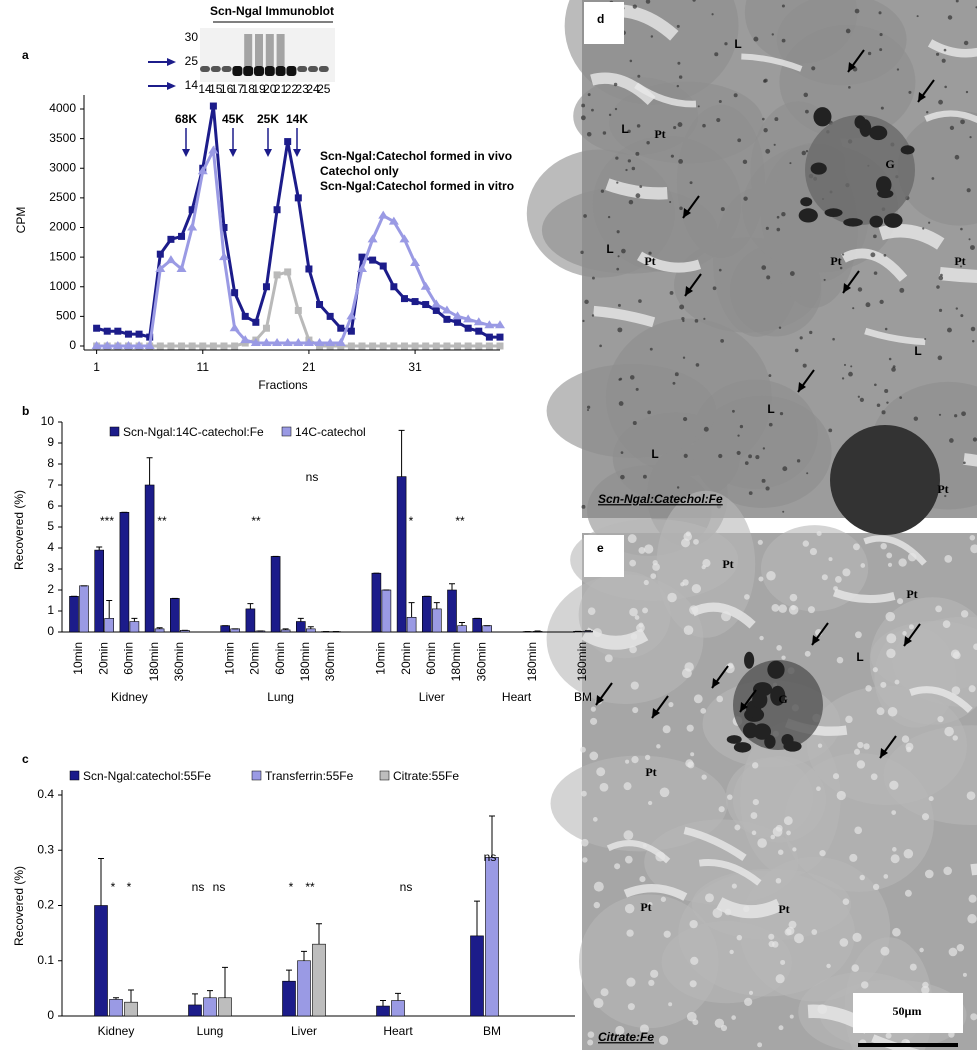  Describe the element at coordinates (129, 658) in the screenshot. I see `x-tick-label: 60min` at that location.